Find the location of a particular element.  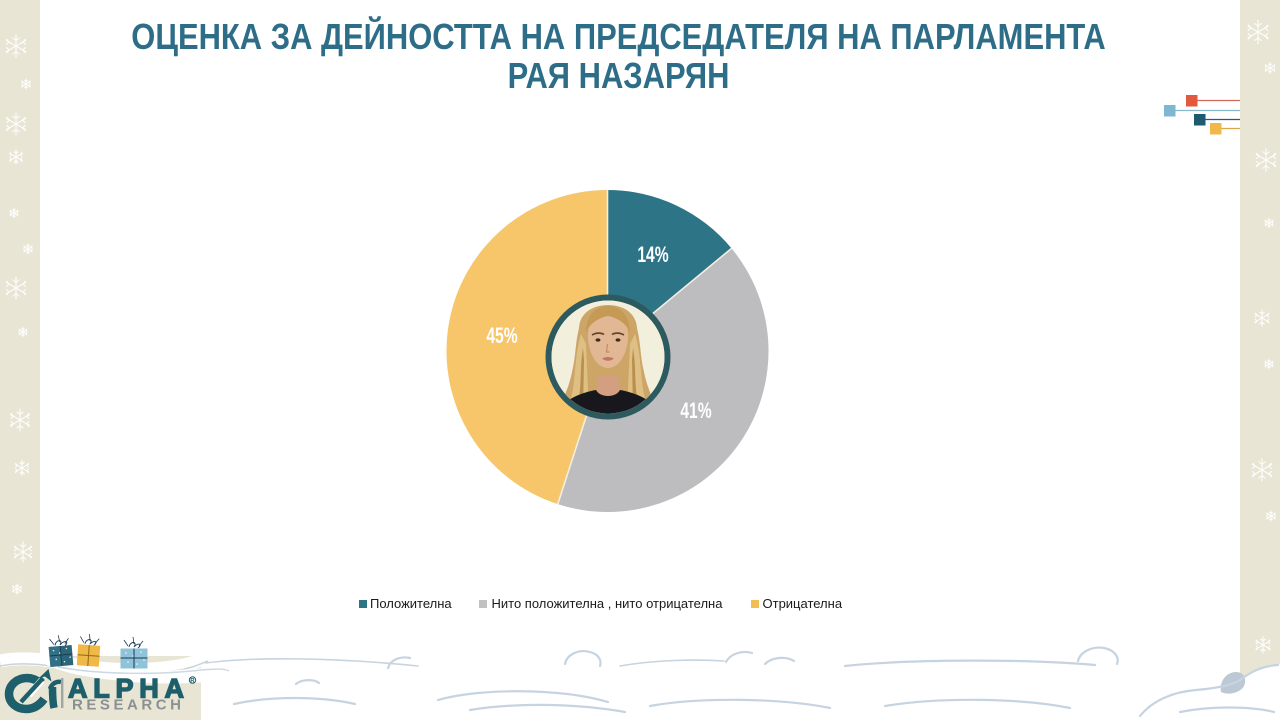

svg-text: ALPHA is located at coordinates (129, 689).